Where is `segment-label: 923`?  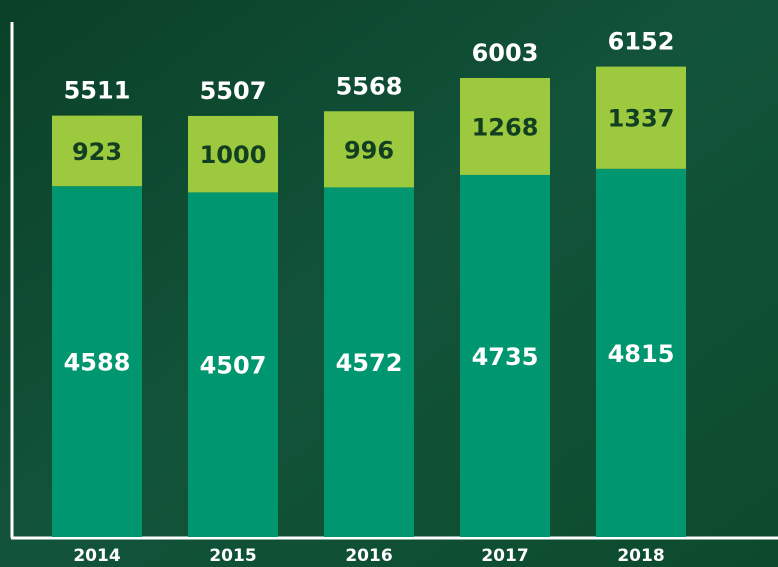
segment-label: 923 is located at coordinates (97, 152).